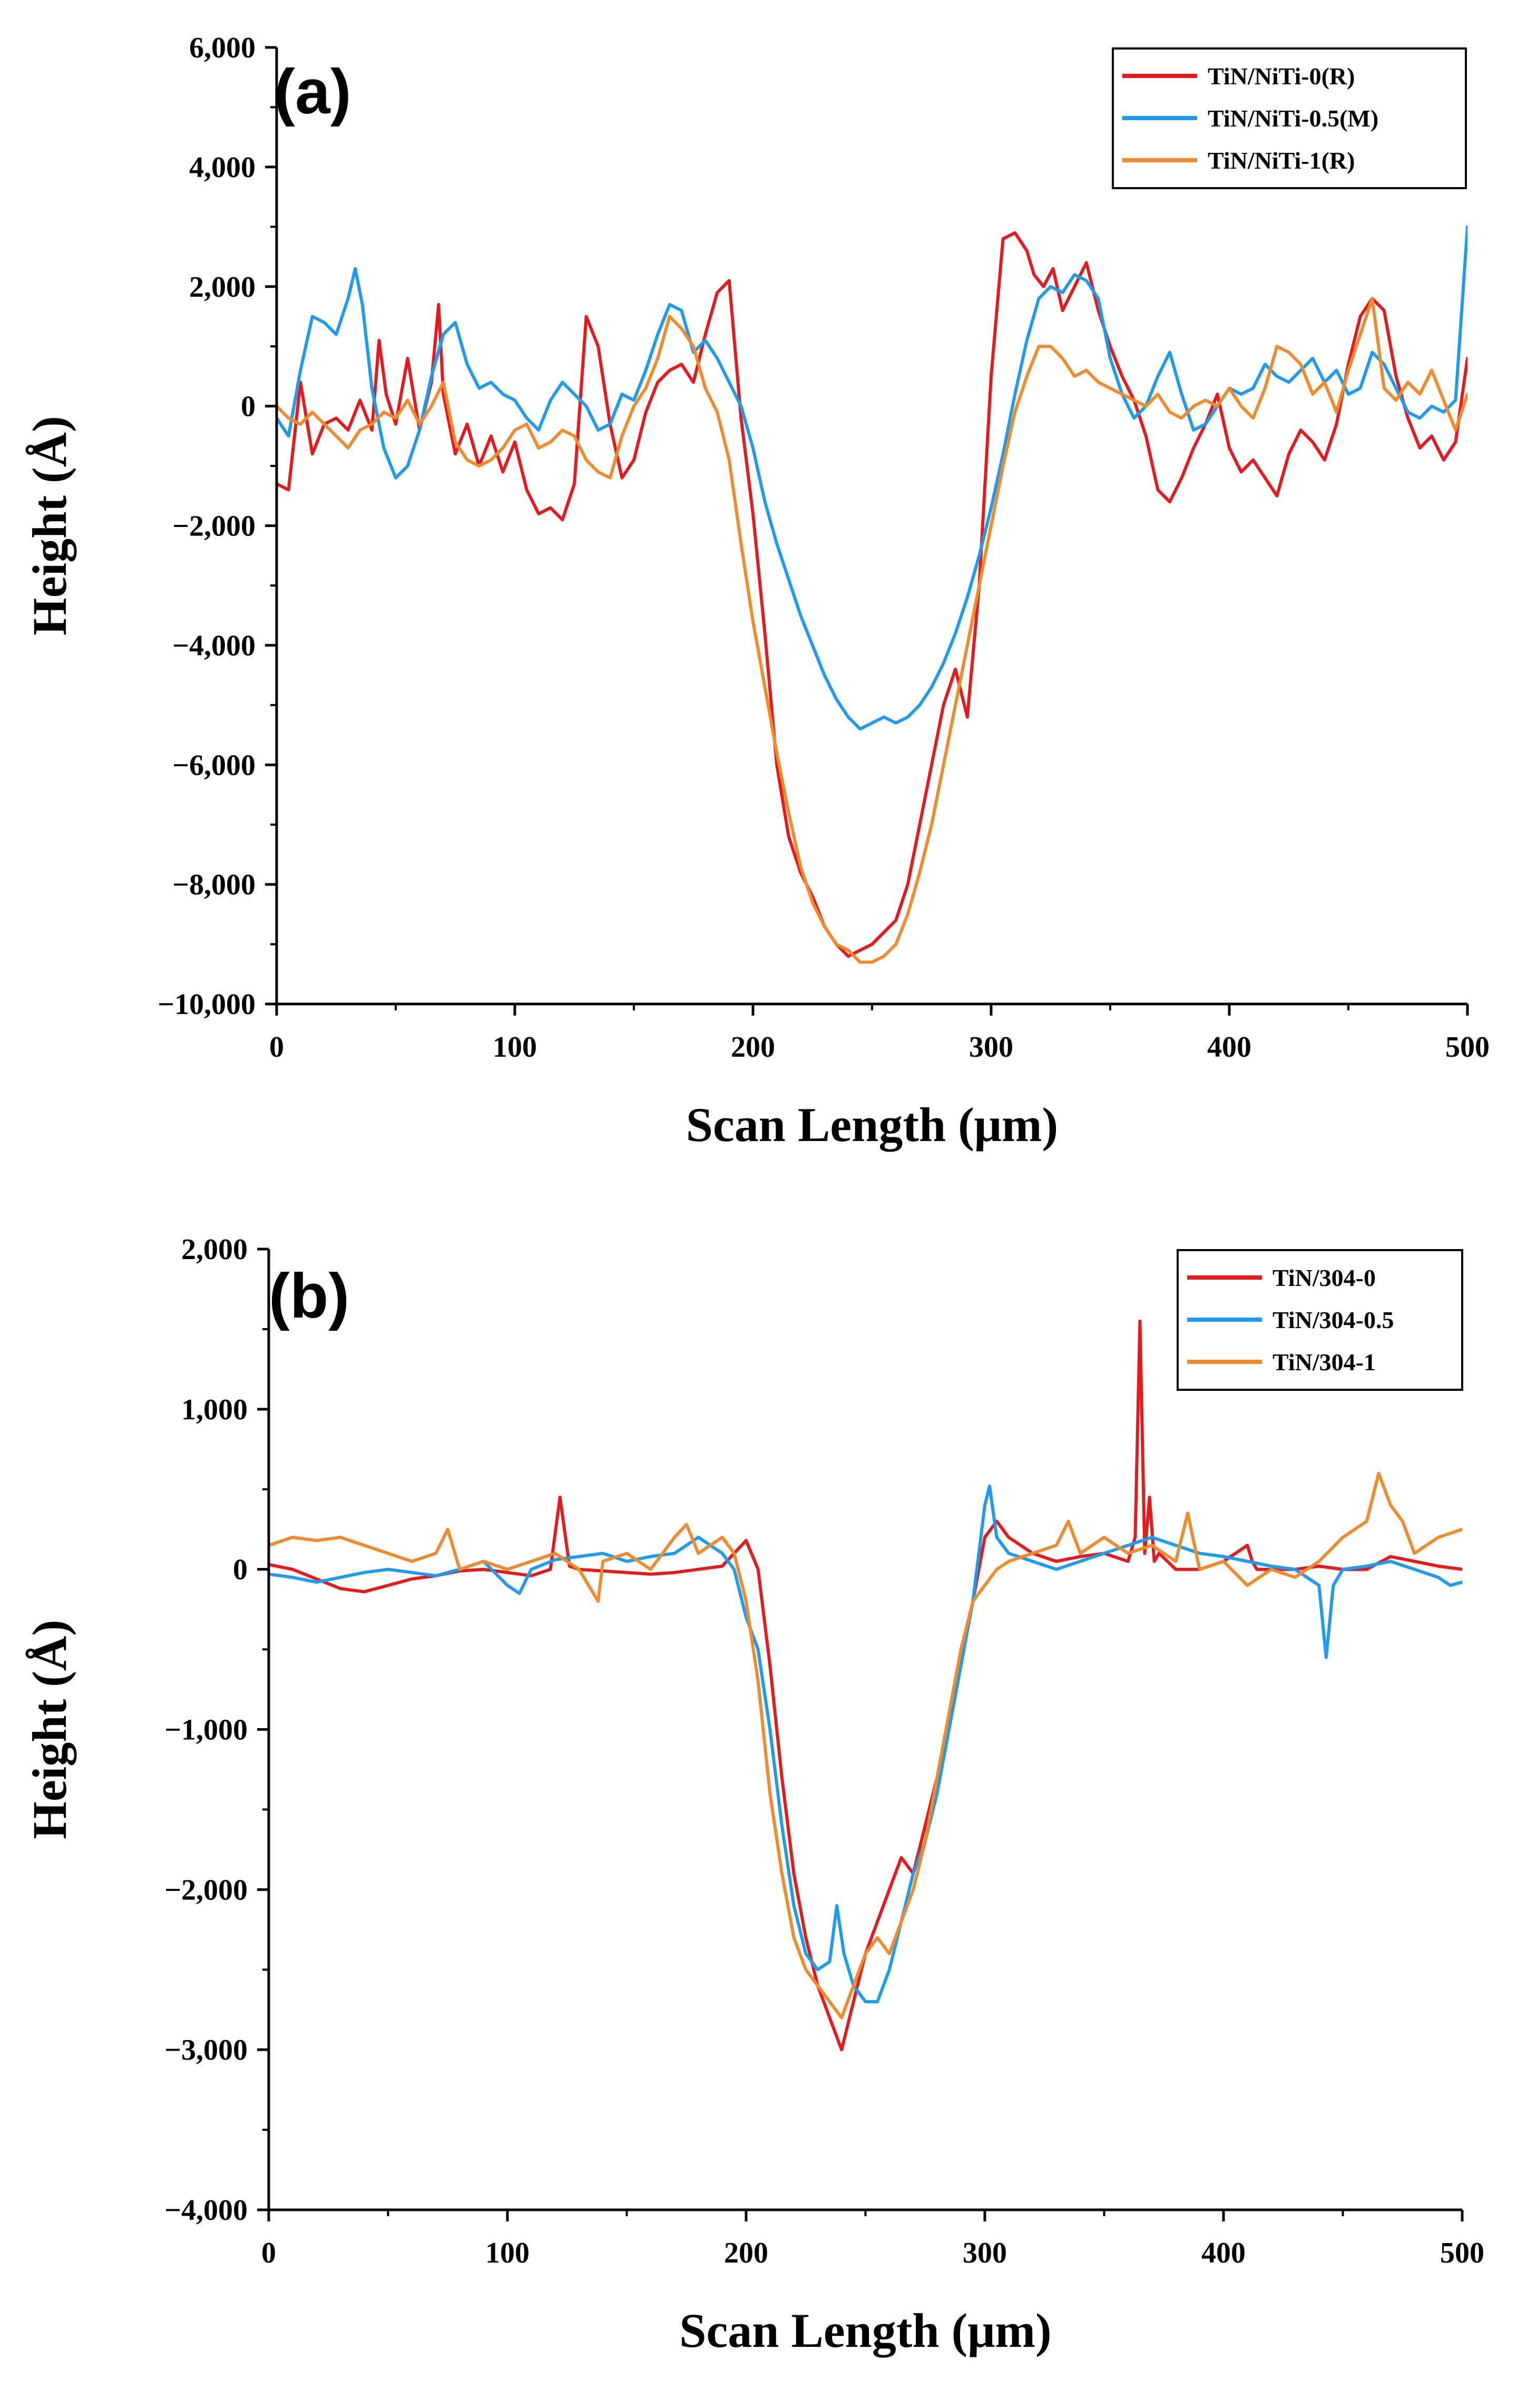  I want to click on legend-label: TiN/NiTi-0(R), so click(1281, 76).